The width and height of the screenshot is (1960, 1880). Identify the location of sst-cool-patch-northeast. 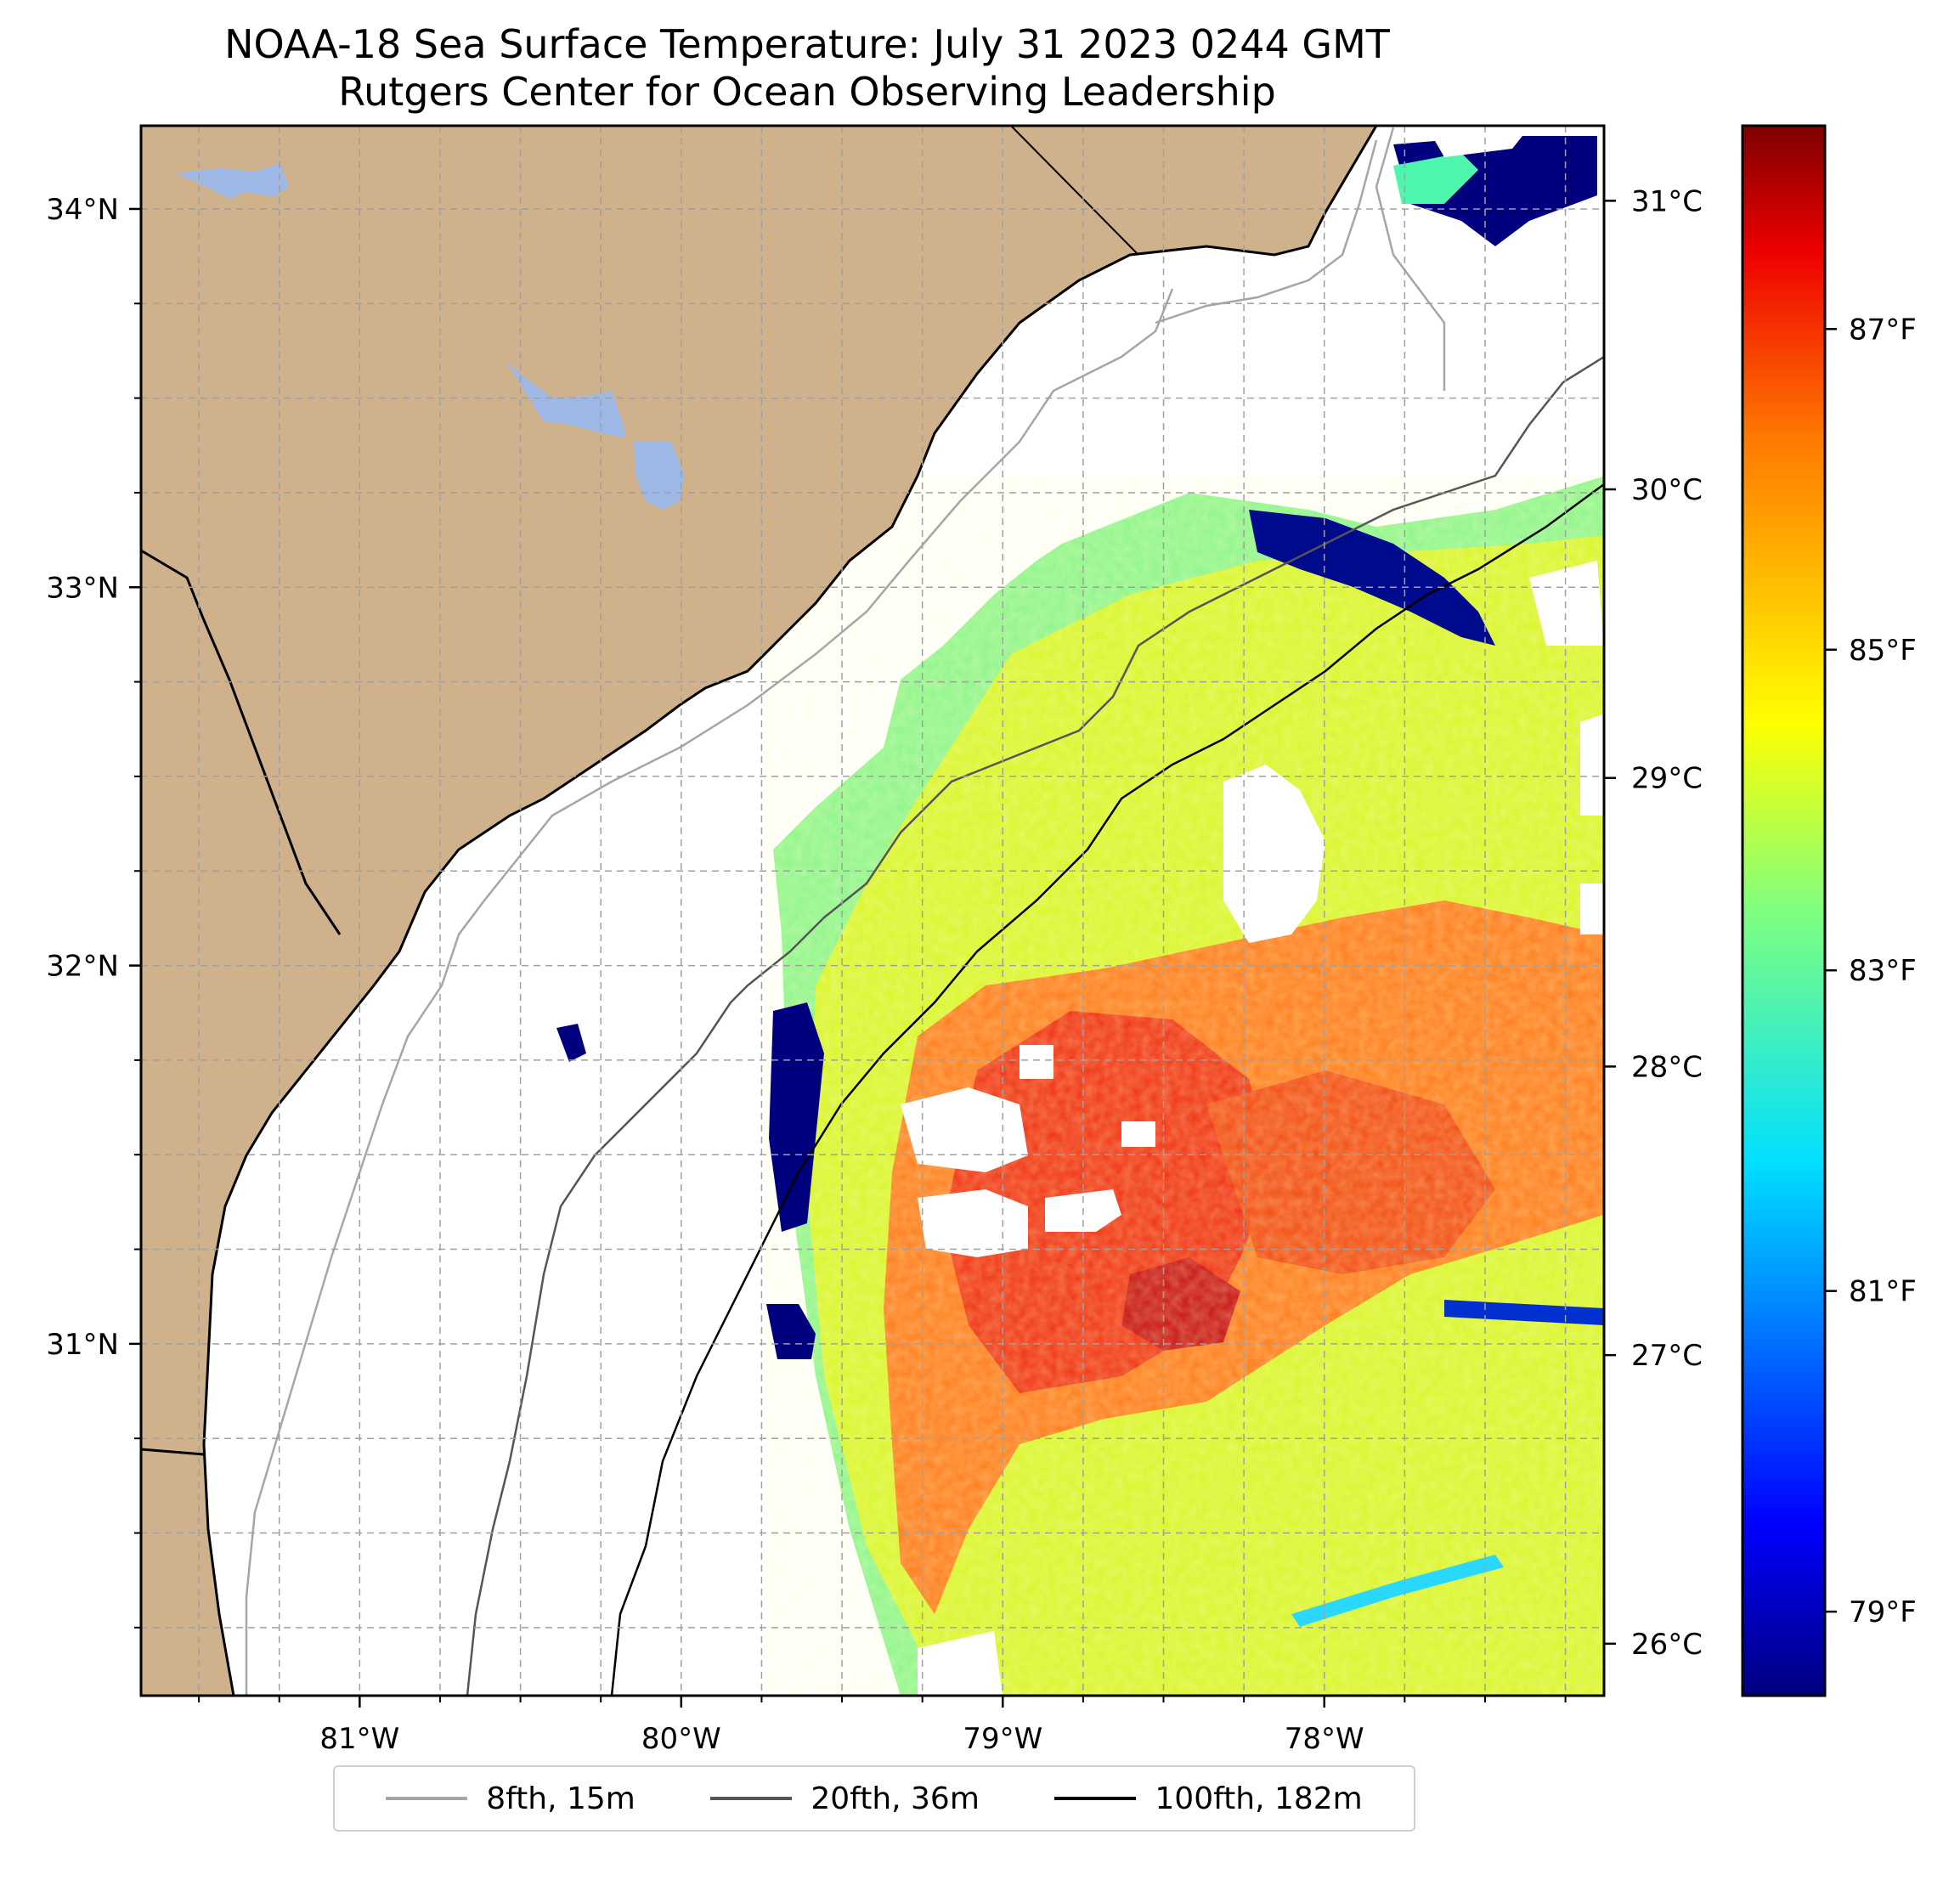
(1436, 179).